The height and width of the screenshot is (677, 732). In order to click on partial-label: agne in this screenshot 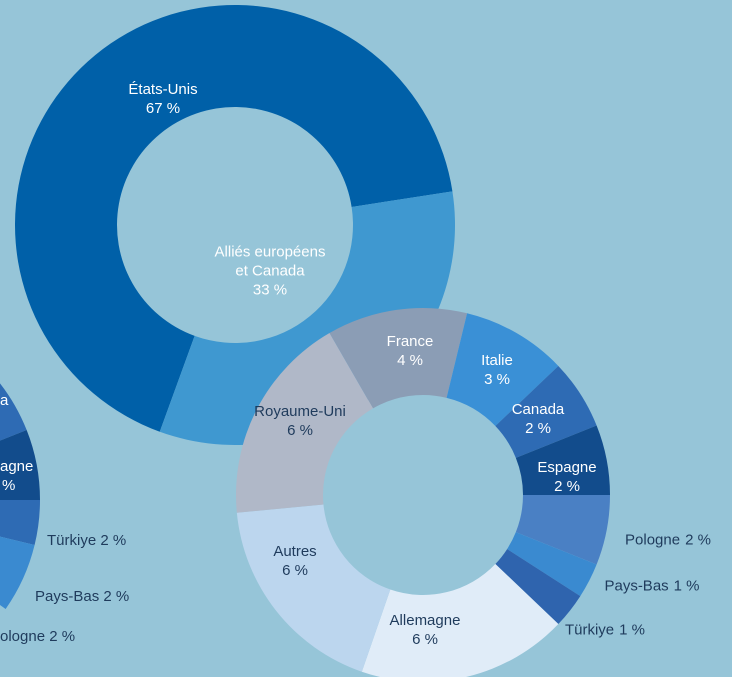, I will do `click(17, 466)`.